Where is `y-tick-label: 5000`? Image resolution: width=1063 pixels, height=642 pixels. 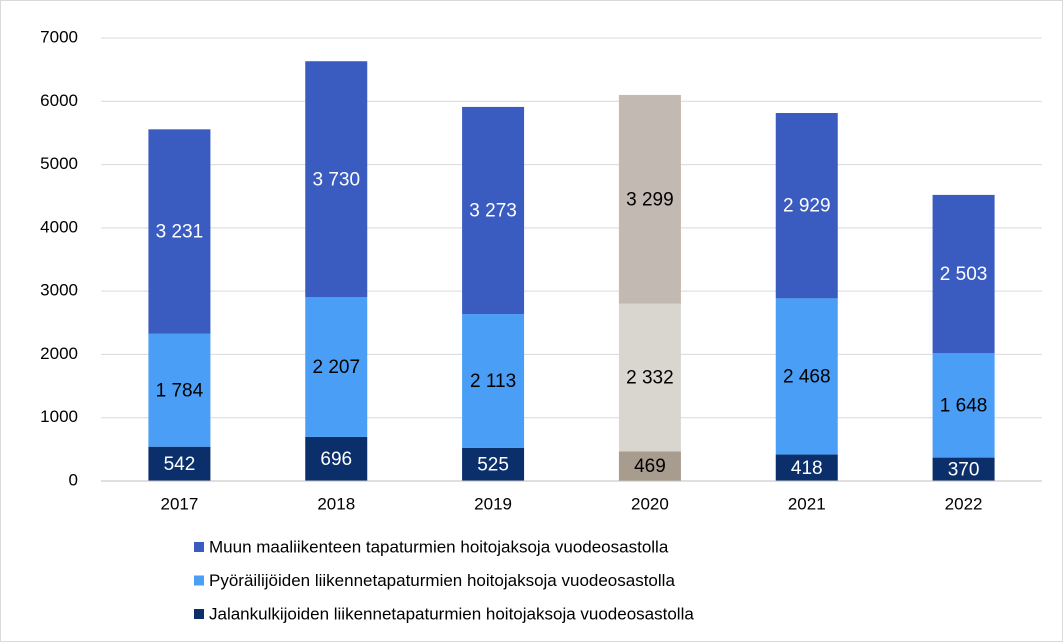
y-tick-label: 5000 is located at coordinates (59, 163).